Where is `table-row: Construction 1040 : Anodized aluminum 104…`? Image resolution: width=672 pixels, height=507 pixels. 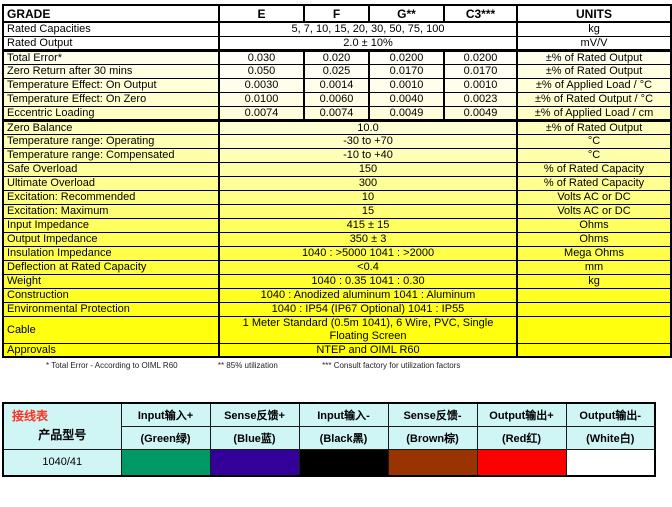
table-row: Construction 1040 : Anodized aluminum 104… is located at coordinates (337, 295).